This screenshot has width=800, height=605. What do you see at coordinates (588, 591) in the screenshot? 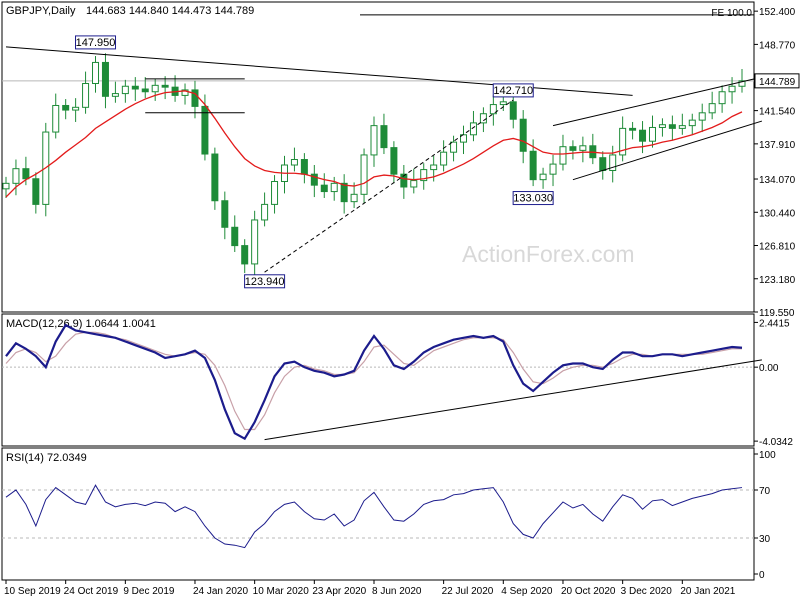
I see `x-axis-label: 20 Oct 2020` at bounding box center [588, 591].